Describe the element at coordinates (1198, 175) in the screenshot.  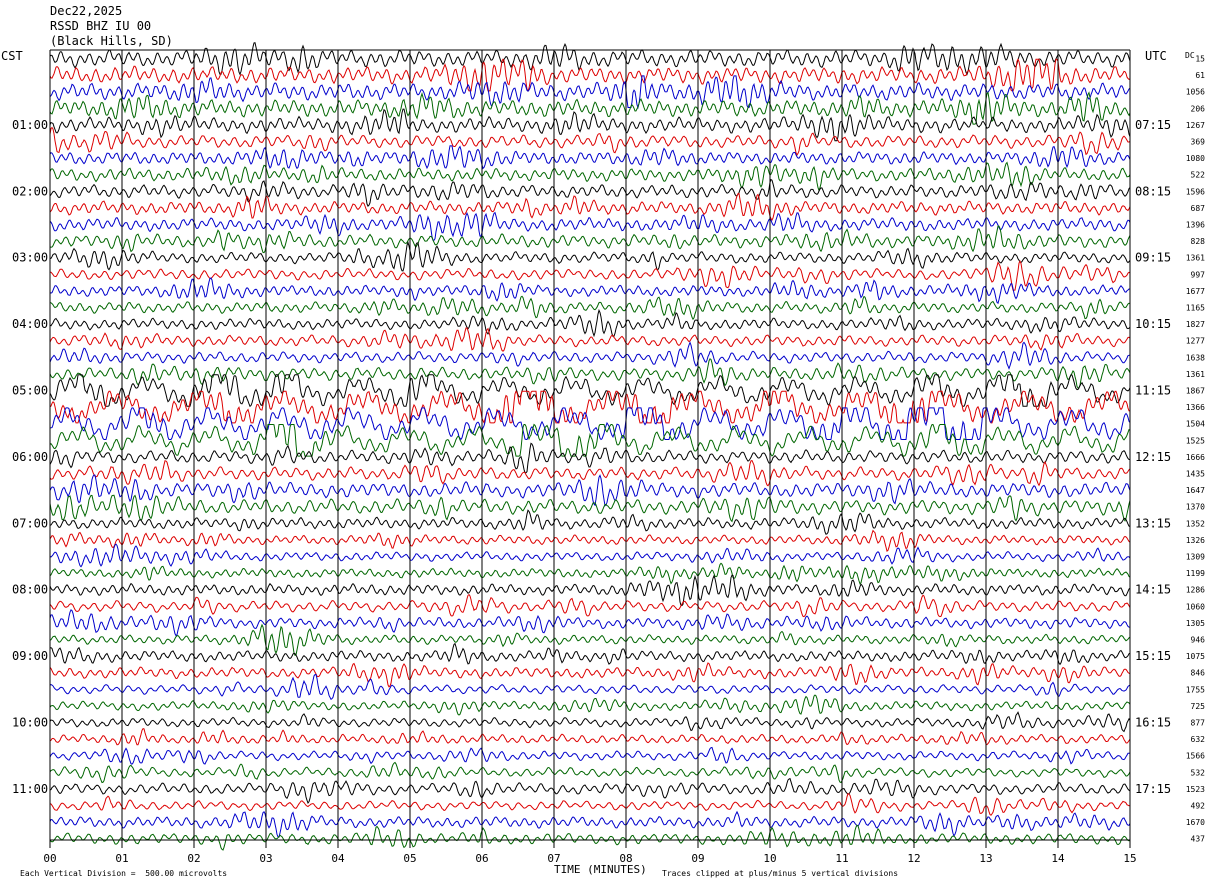
I see `dc-offset-label: 522` at that location.